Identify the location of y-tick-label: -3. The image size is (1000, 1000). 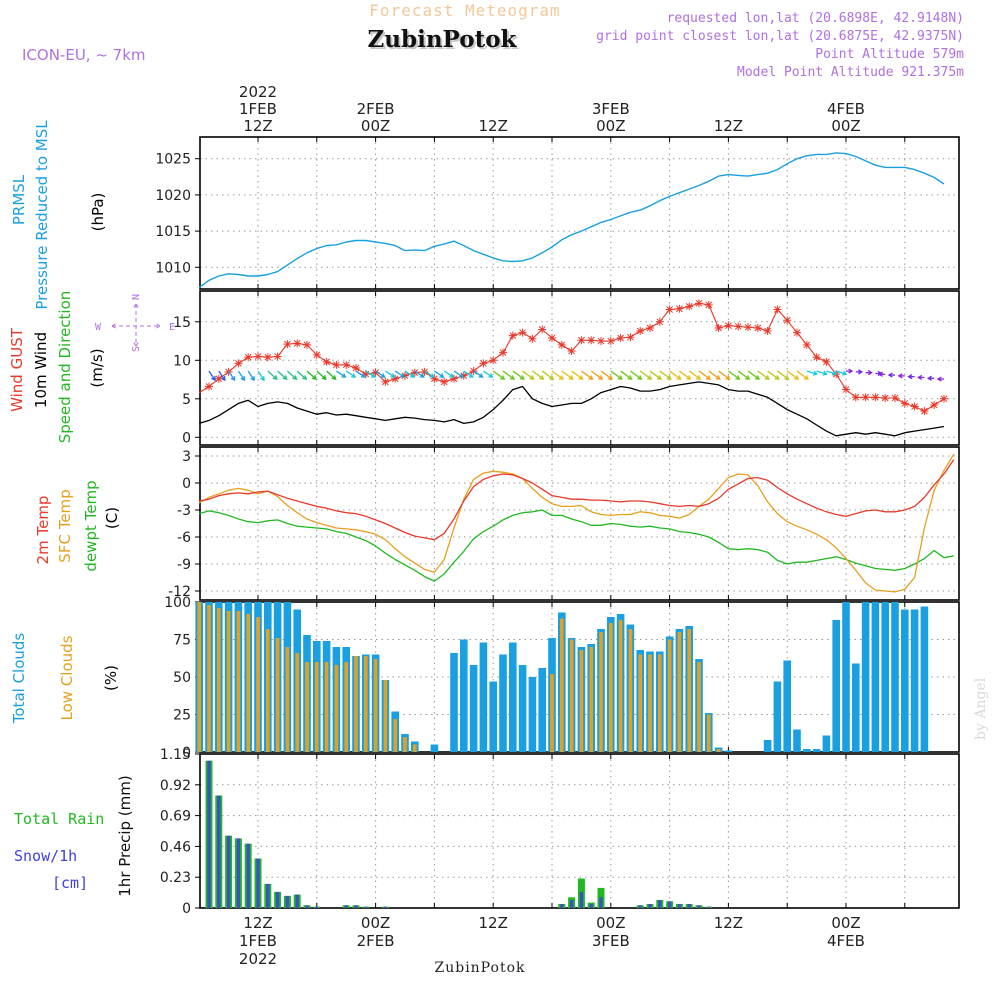
(184, 511).